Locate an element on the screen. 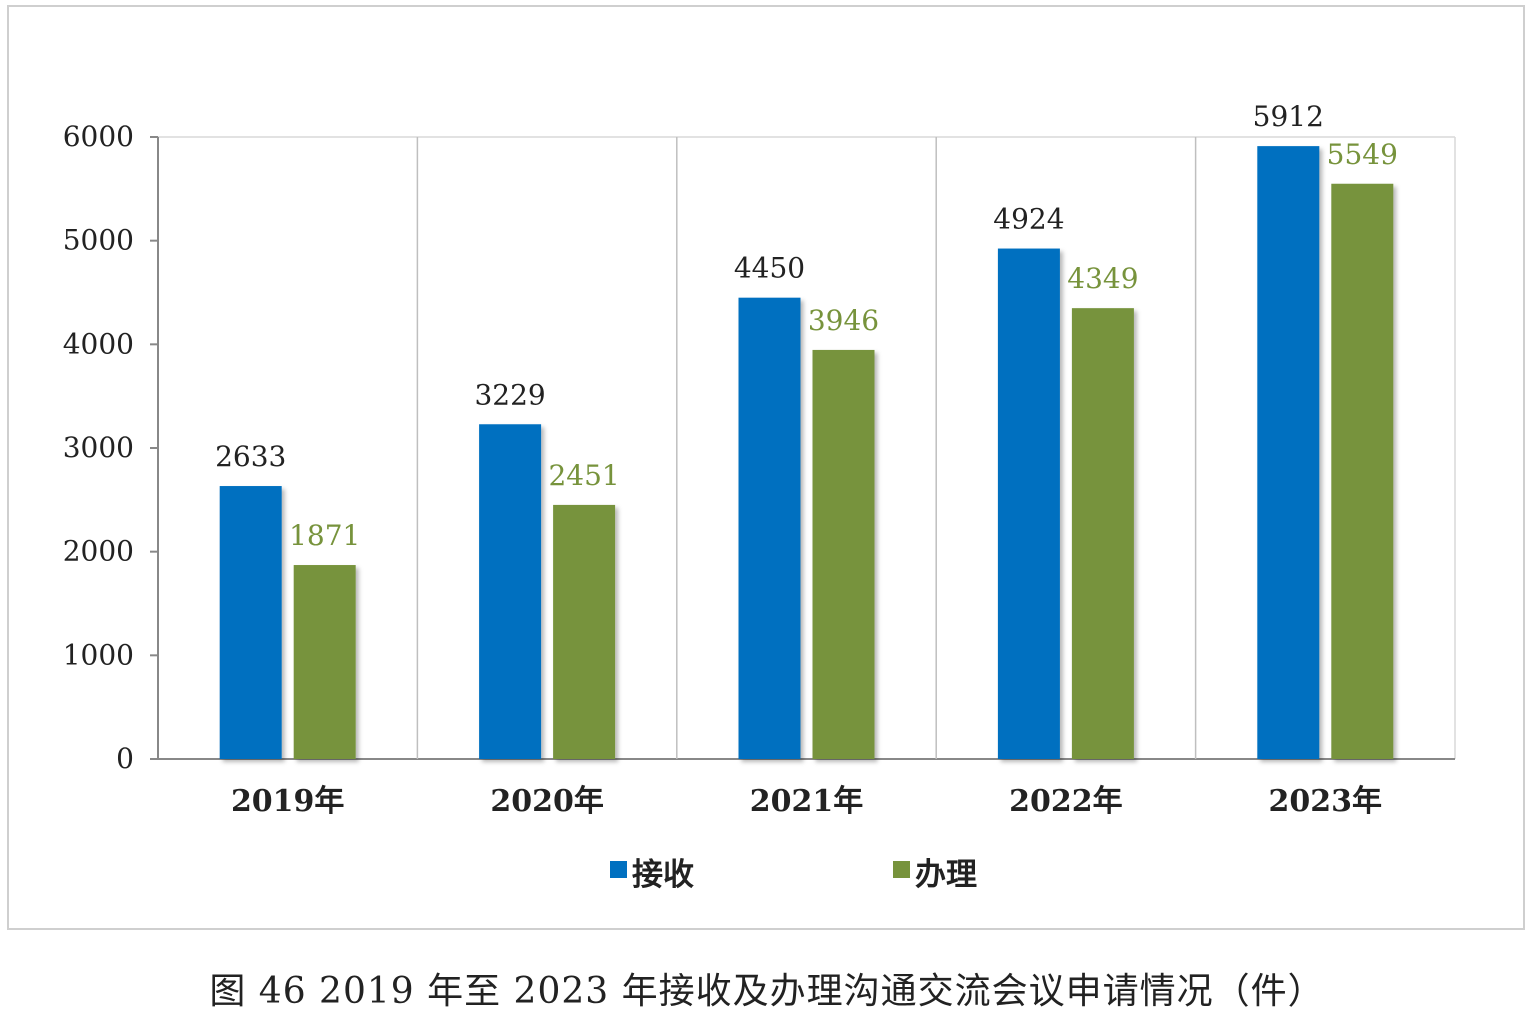  data-label: 4924 is located at coordinates (1028, 219).